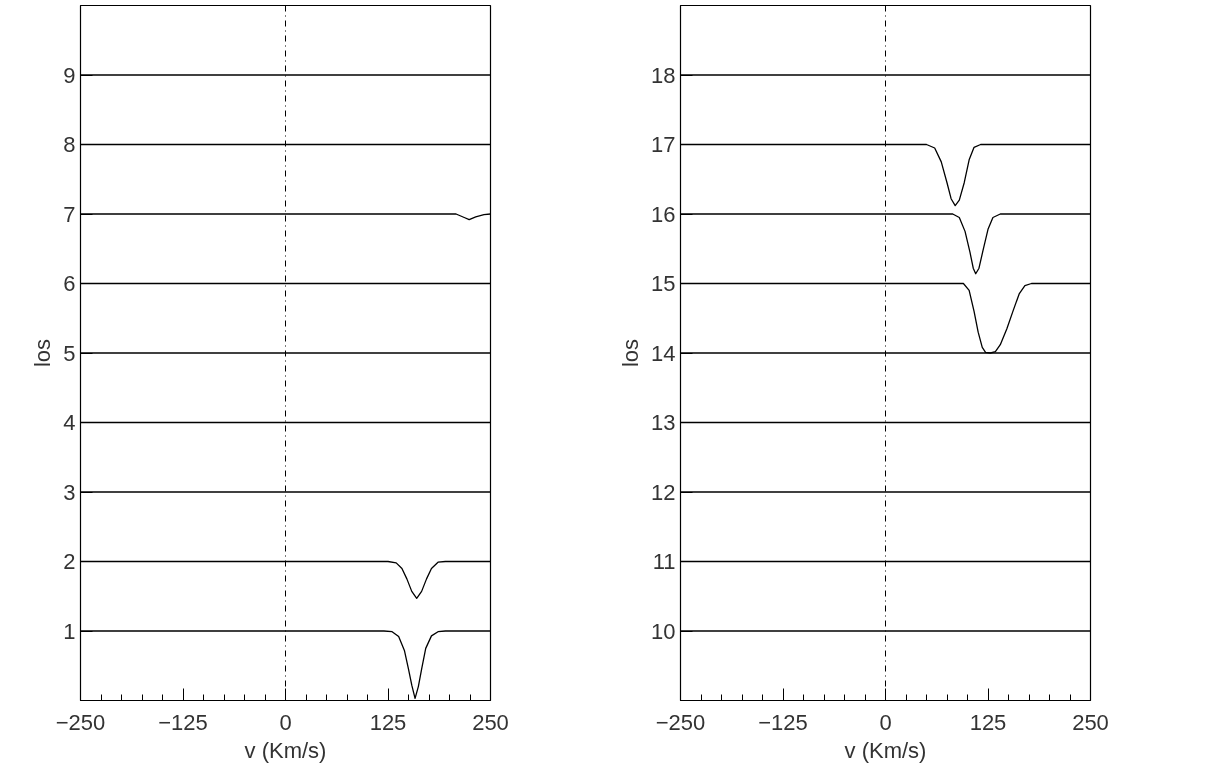  Describe the element at coordinates (69, 492) in the screenshot. I see `y-tick-label: 3` at that location.